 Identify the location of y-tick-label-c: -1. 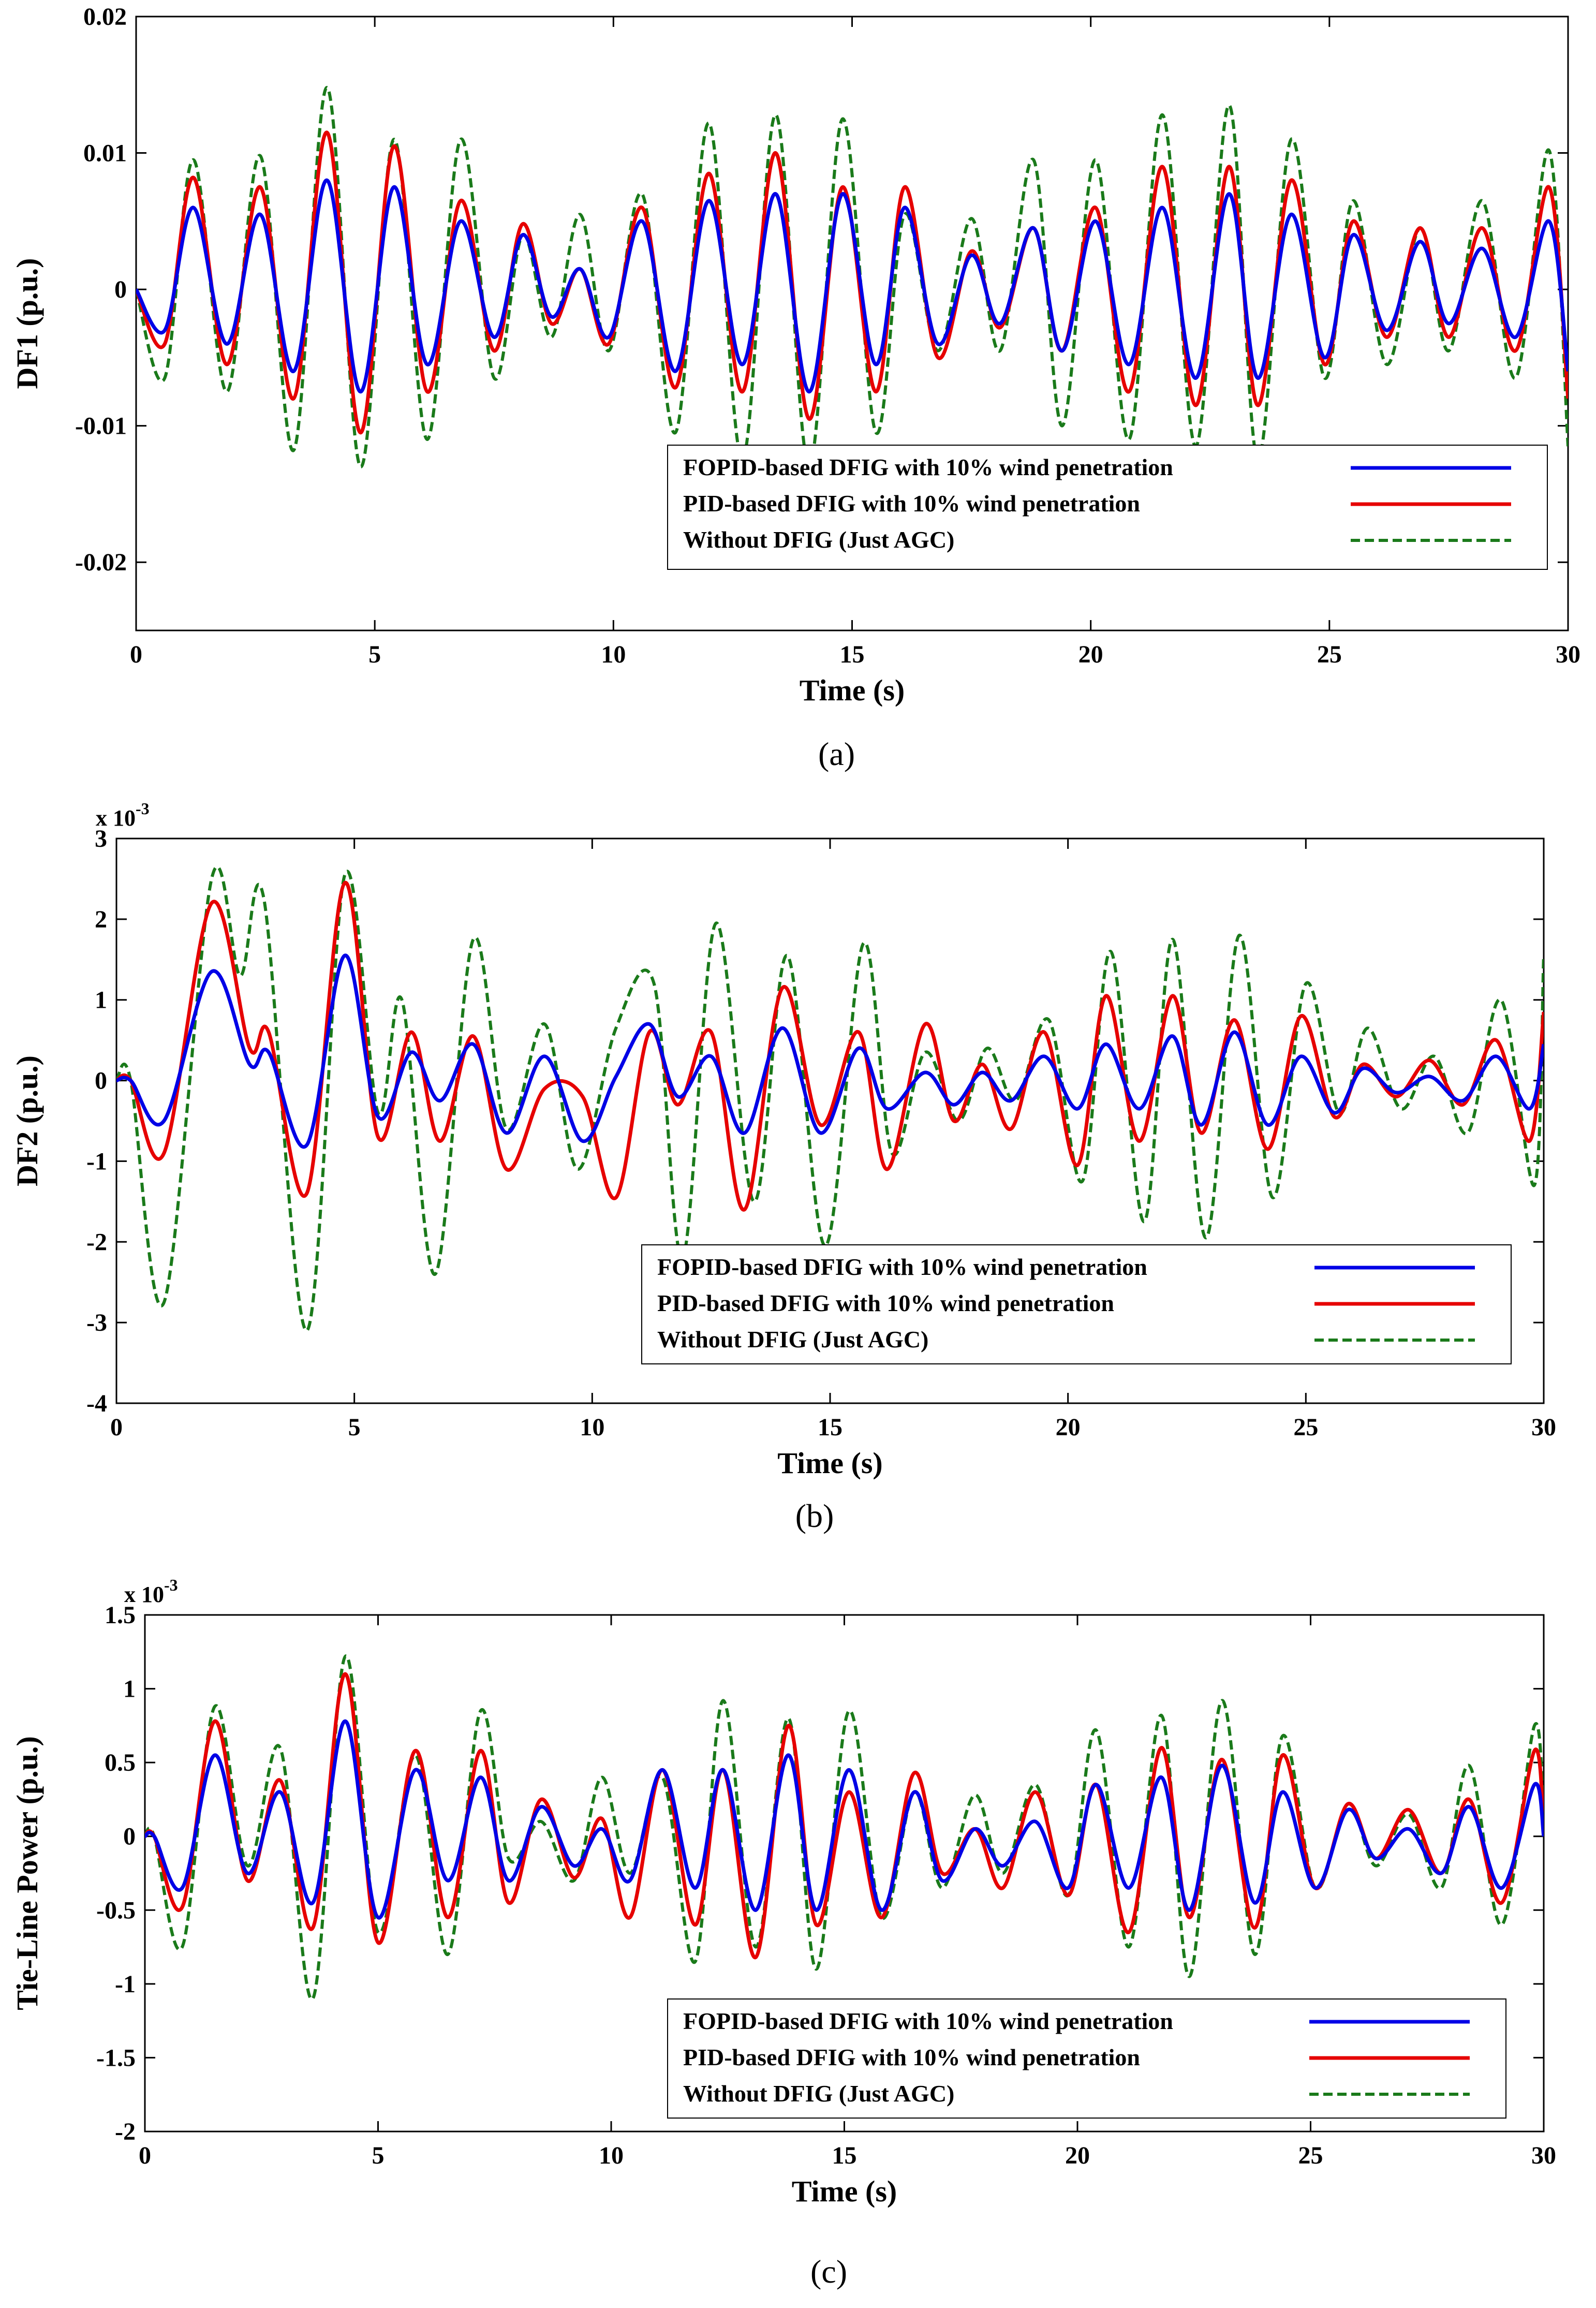
(126, 1984).